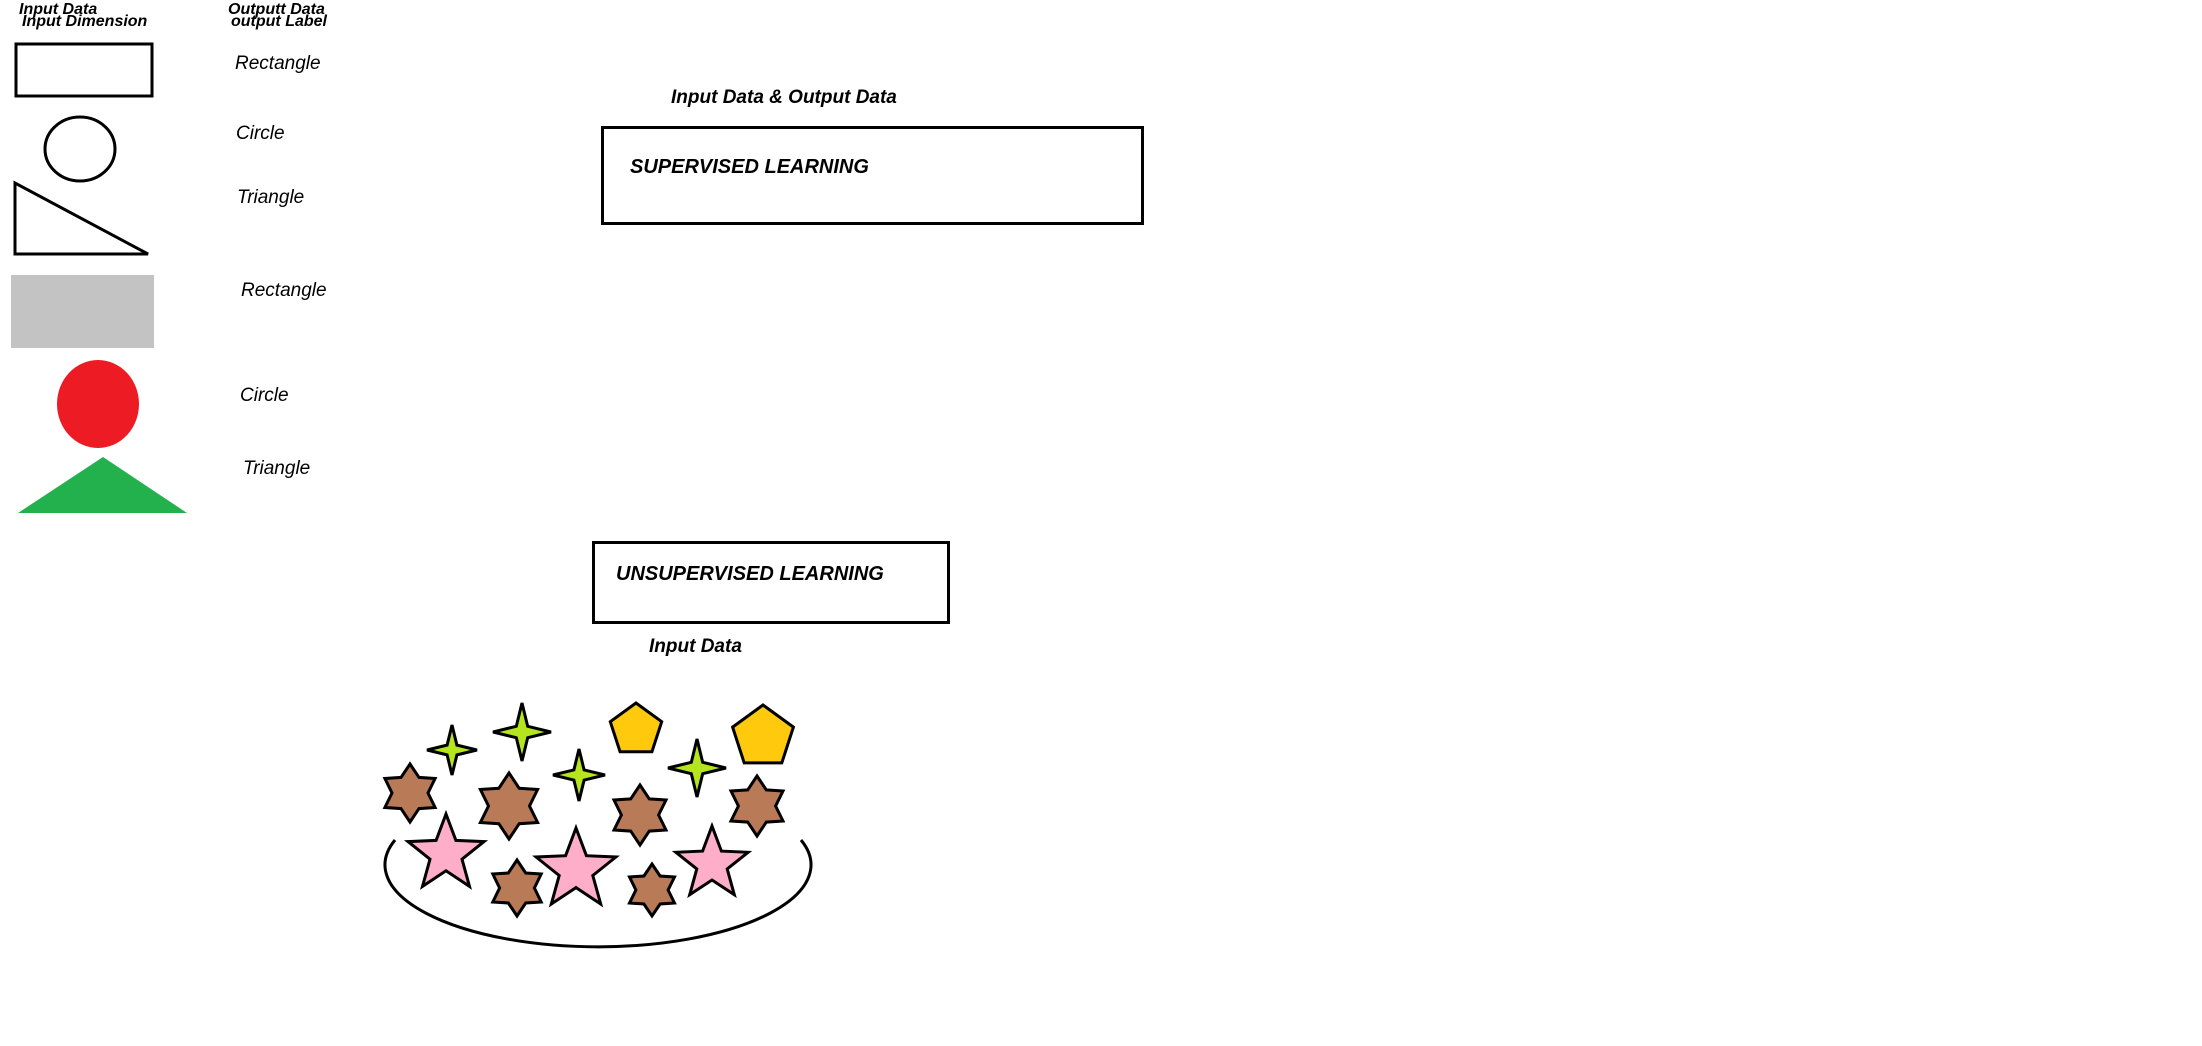 The height and width of the screenshot is (1046, 2202). I want to click on legend-label-triangle-filled: Triangle, so click(277, 468).